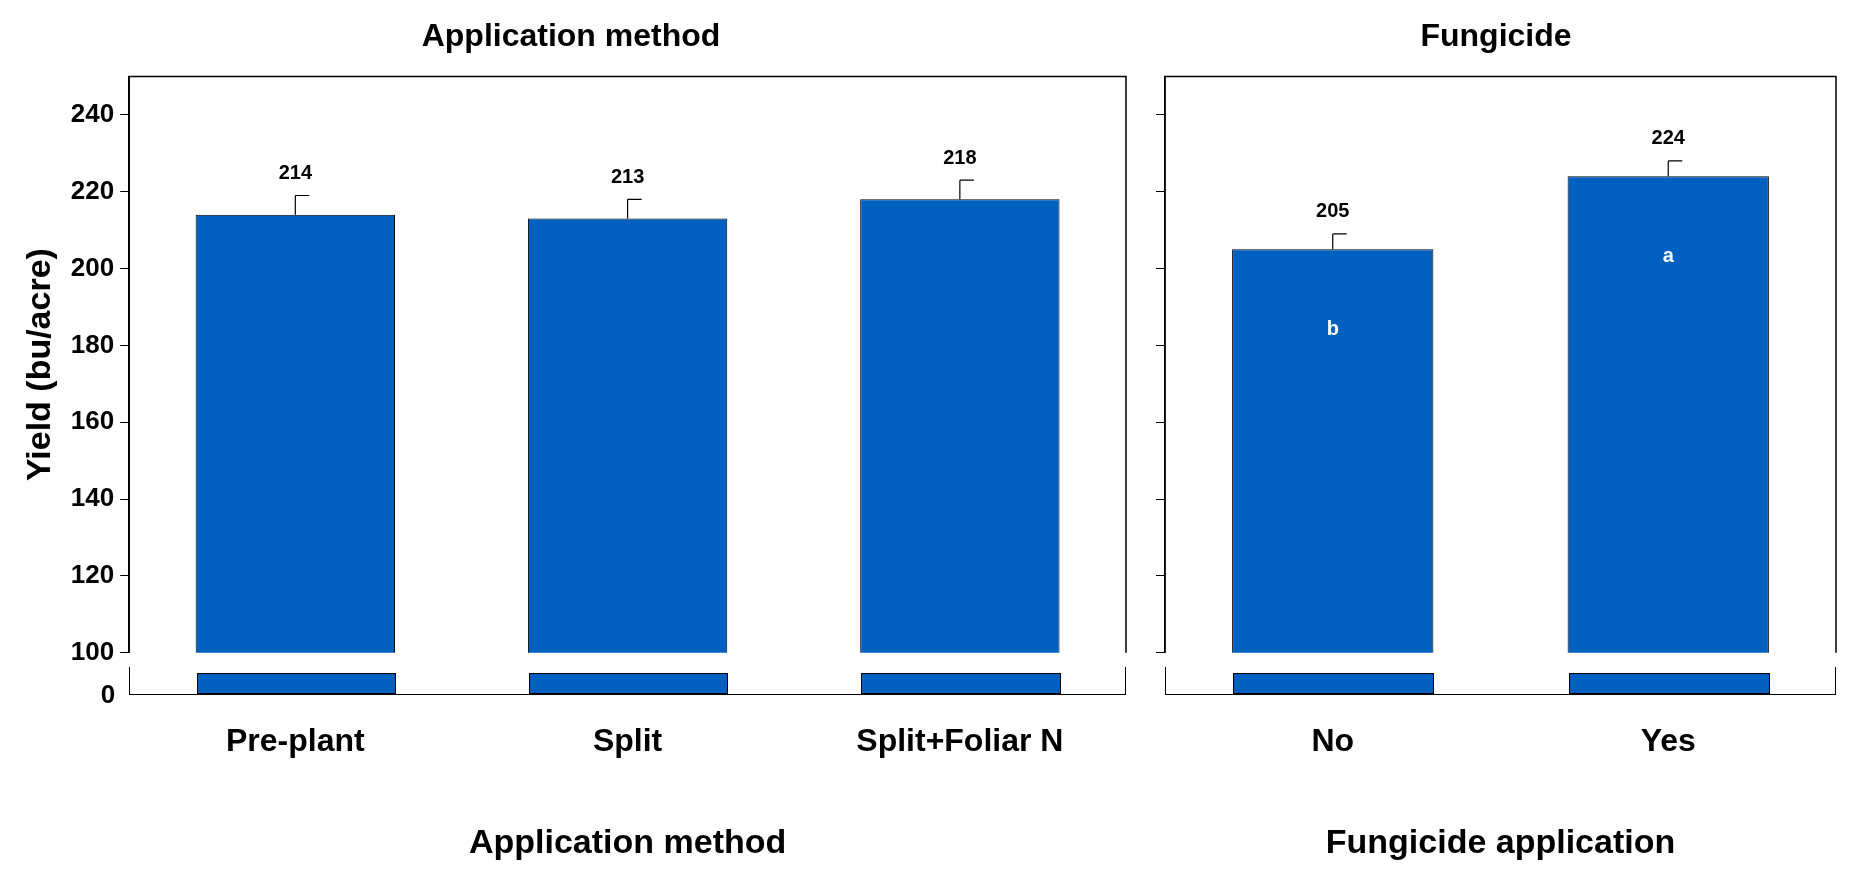  Describe the element at coordinates (92, 497) in the screenshot. I see `y-tick-label: 140` at that location.